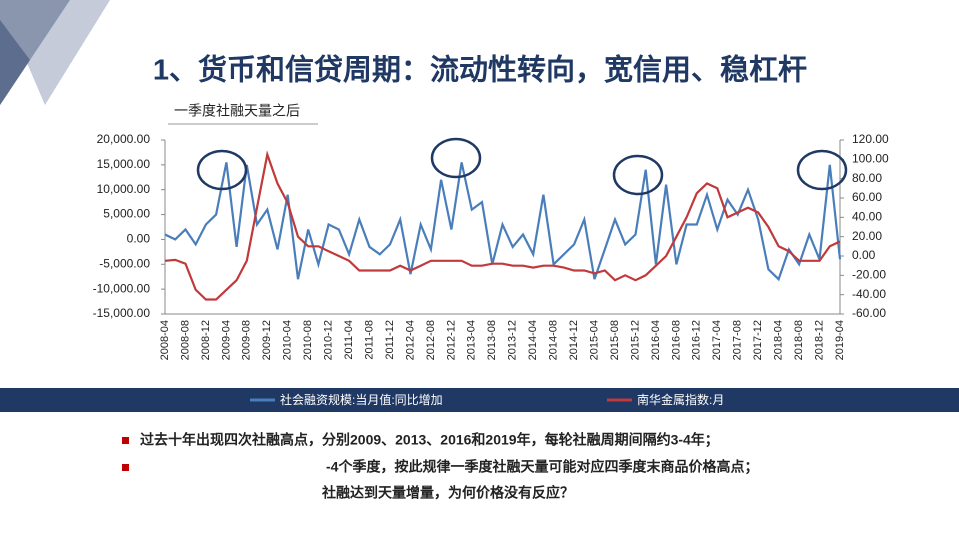 This screenshot has height=539, width=959. I want to click on x-tick-label: 2014-12, so click(574, 340).